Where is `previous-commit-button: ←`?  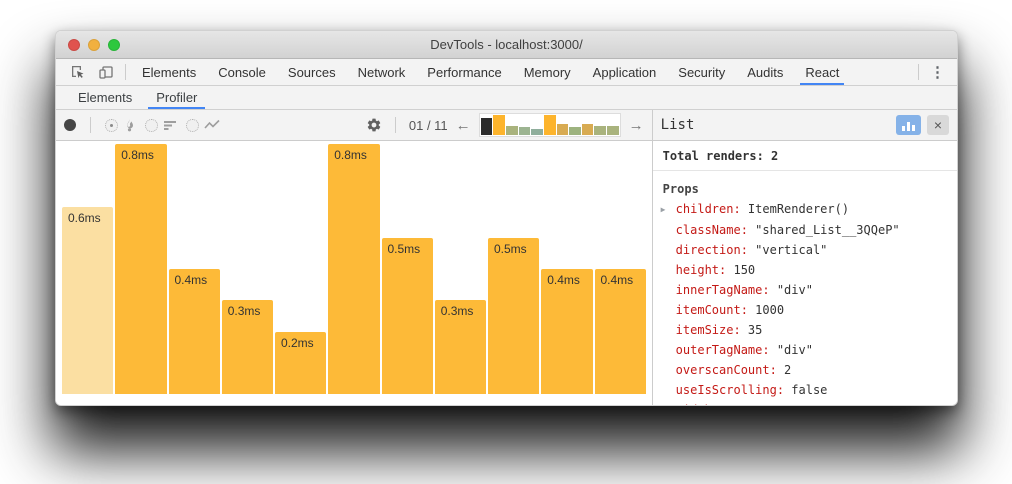 previous-commit-button: ← is located at coordinates (463, 125).